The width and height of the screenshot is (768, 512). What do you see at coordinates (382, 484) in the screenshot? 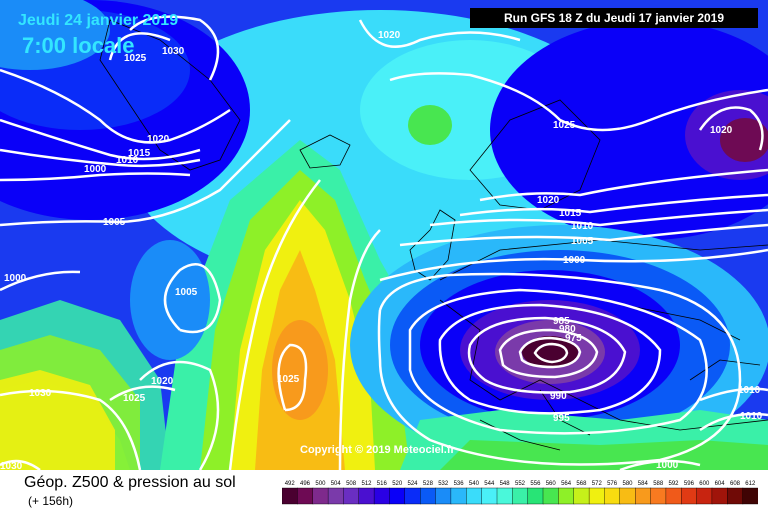
I see `legend-value: 516` at bounding box center [382, 484].